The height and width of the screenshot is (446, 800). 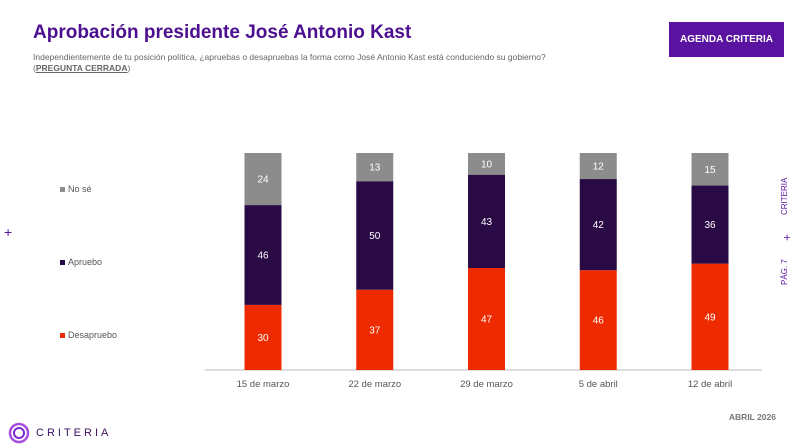 I want to click on page-title: Aprobación presidente José Antonio Kast, so click(x=222, y=32).